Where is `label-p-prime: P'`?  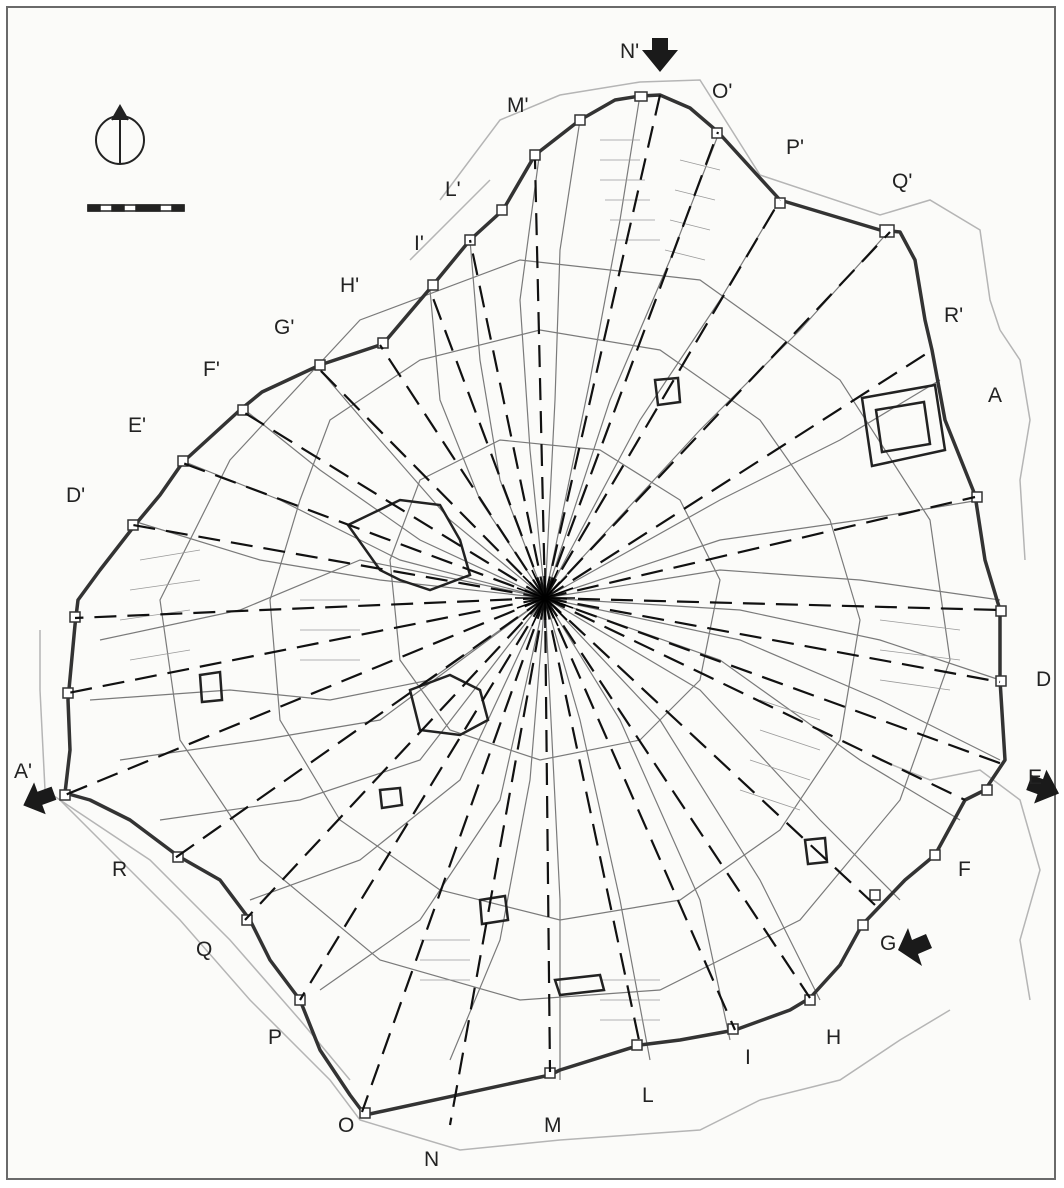 label-p-prime: P' is located at coordinates (795, 147).